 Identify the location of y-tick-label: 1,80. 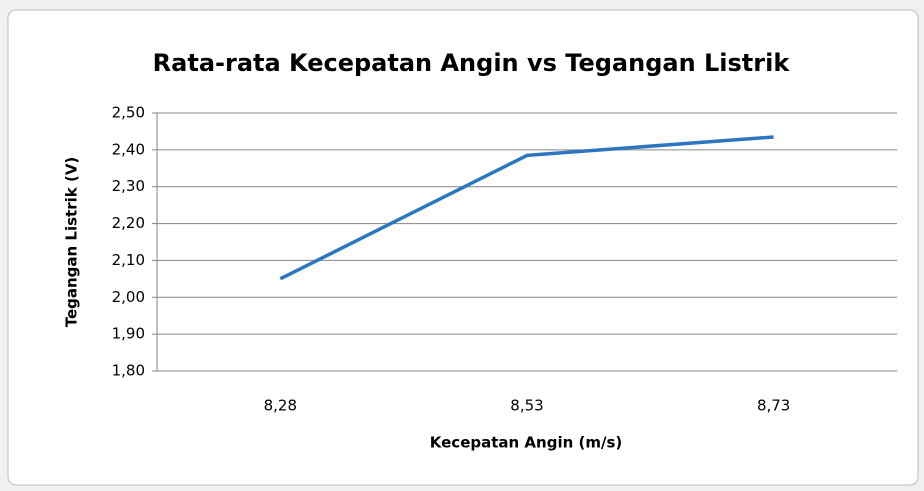
(128, 371).